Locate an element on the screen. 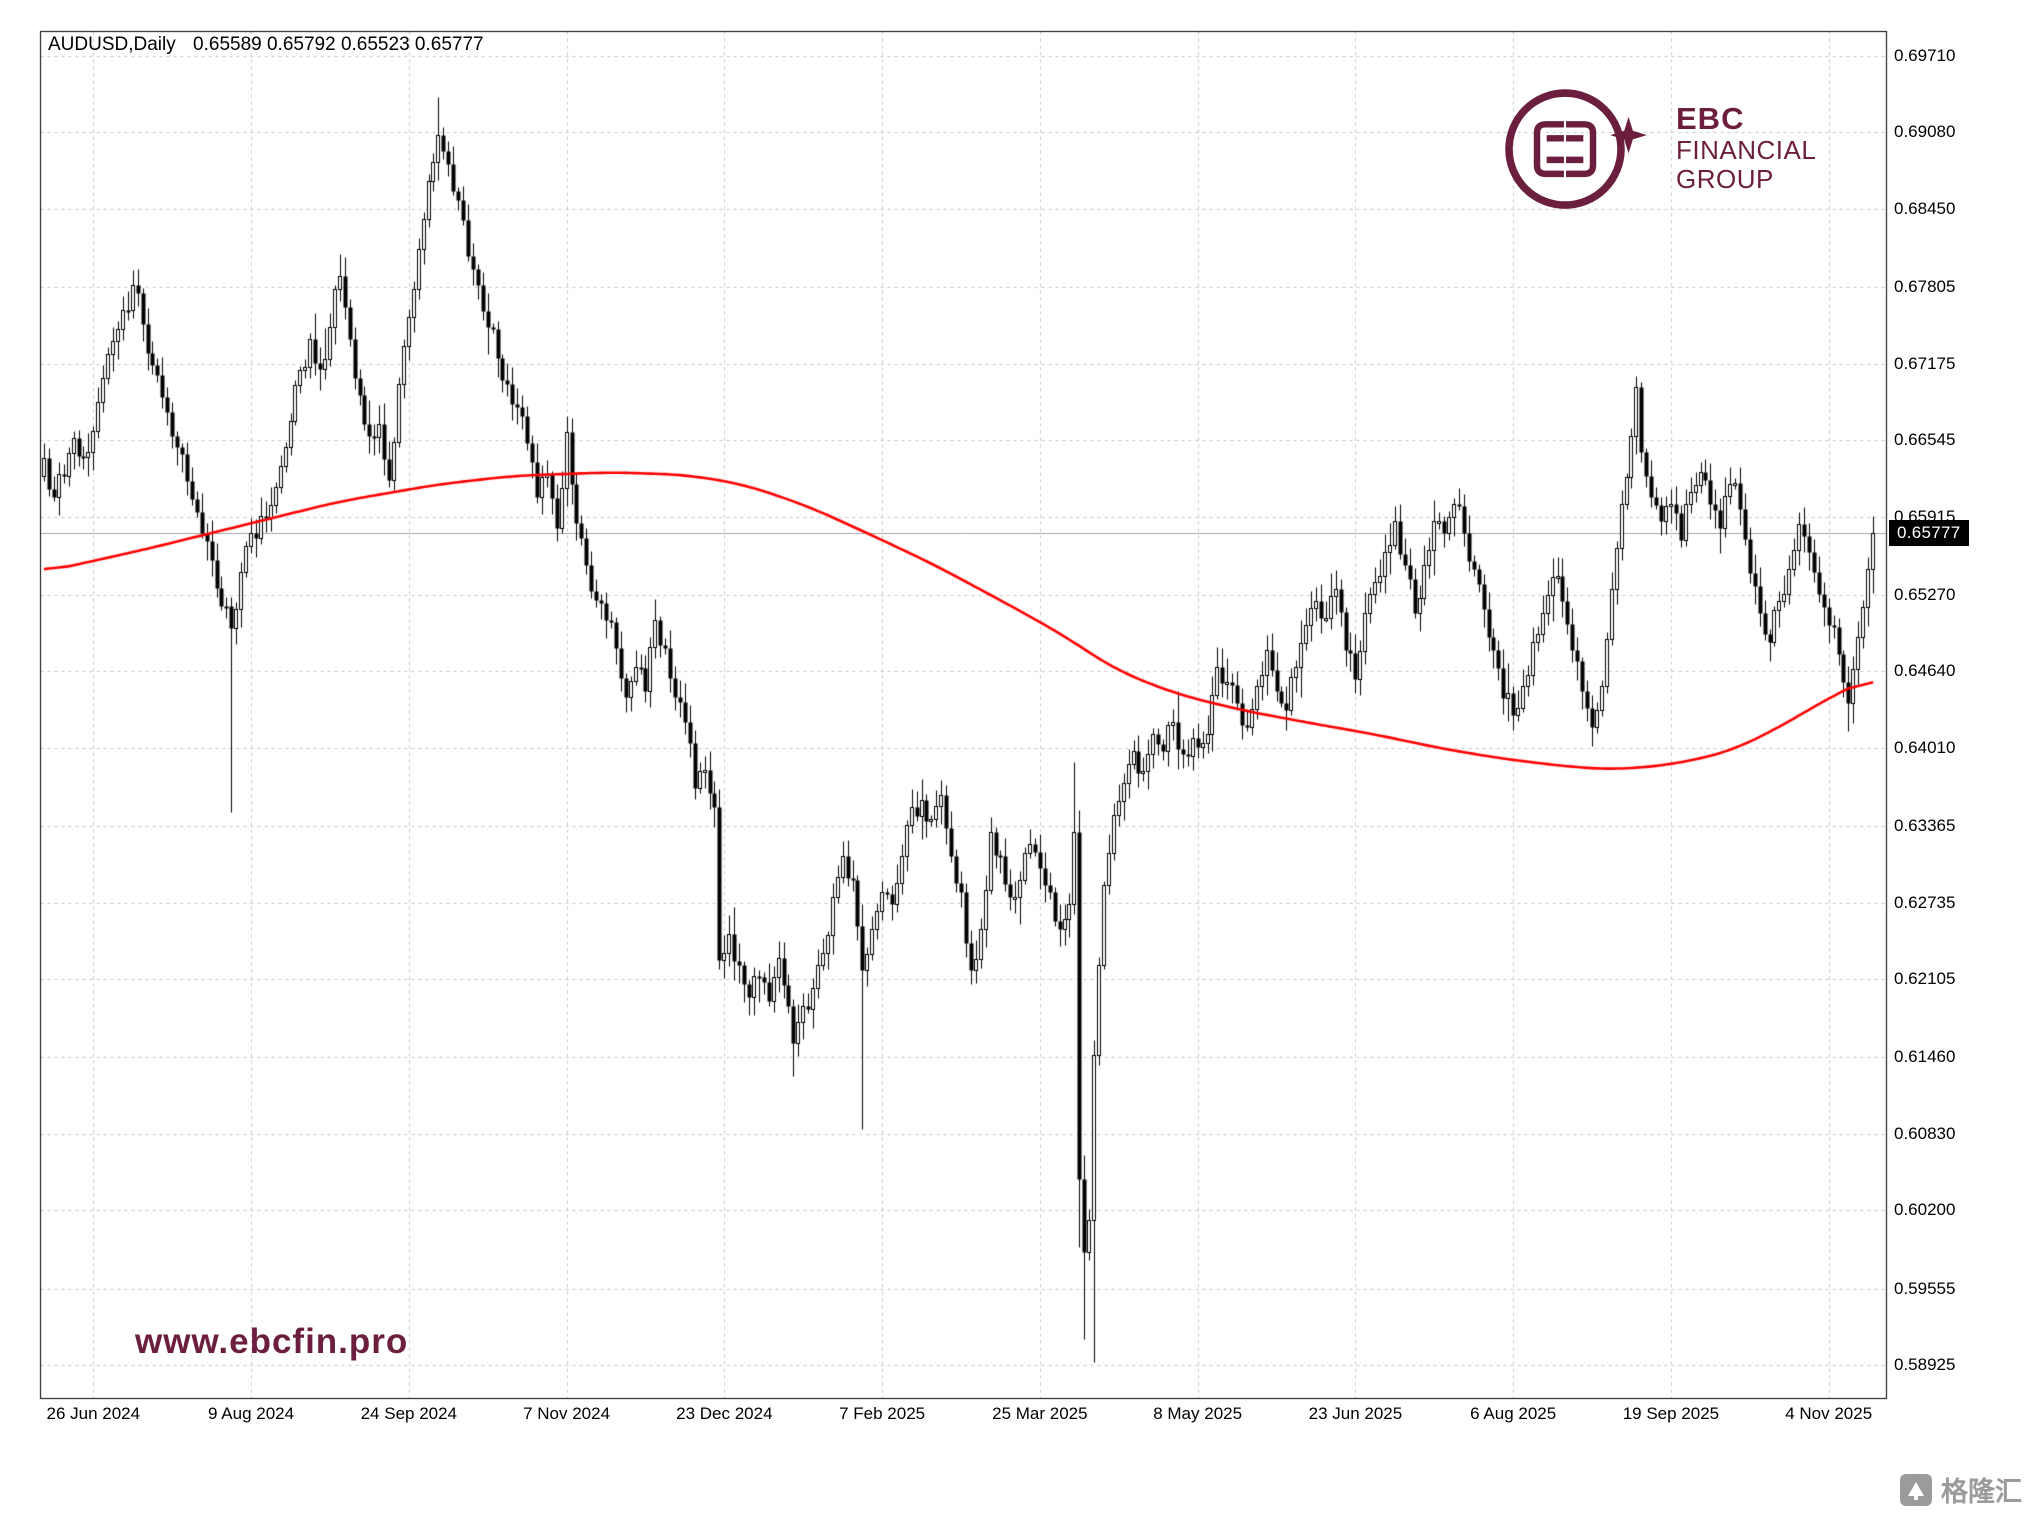 The height and width of the screenshot is (1514, 2028). gelonghui-watermark: 格隆汇 is located at coordinates (1960, 1489).